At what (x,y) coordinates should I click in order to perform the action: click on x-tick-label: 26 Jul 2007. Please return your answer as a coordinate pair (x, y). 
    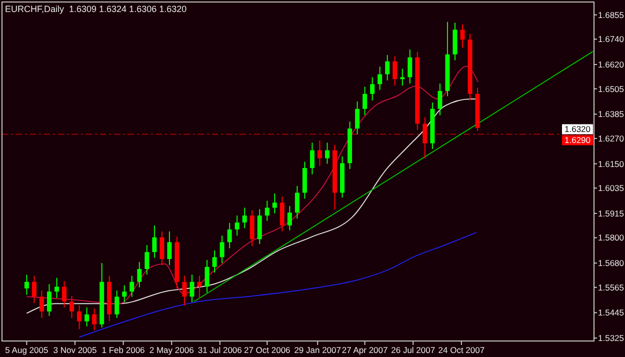
    Looking at the image, I should click on (413, 350).